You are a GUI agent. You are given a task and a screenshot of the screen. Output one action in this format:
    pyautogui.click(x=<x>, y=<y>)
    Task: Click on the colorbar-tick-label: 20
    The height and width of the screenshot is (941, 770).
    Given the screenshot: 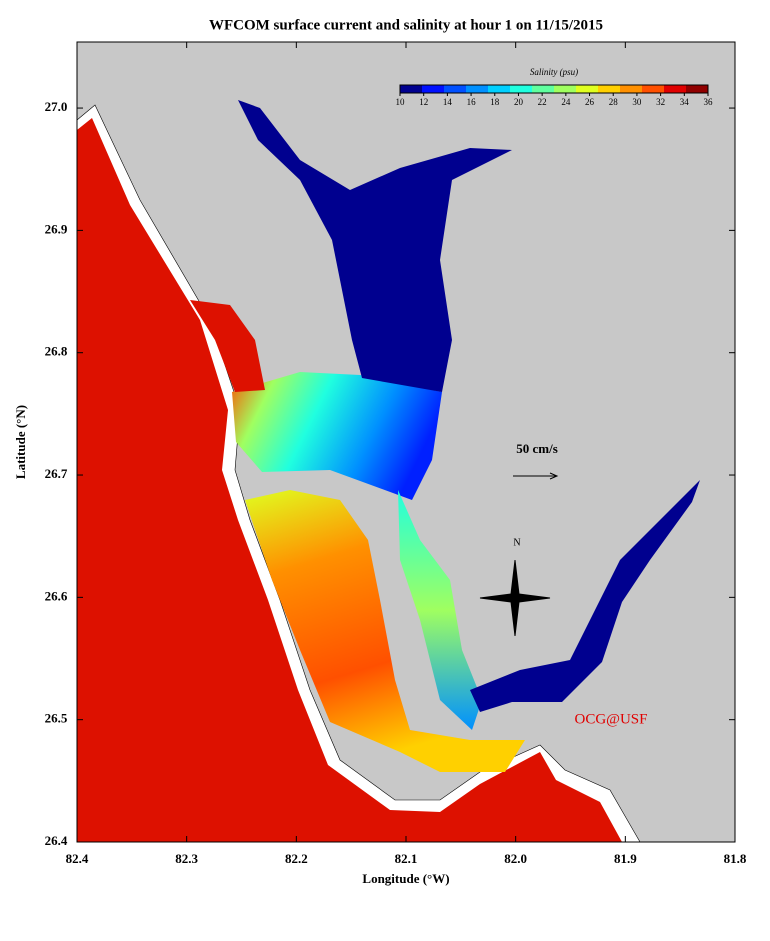 What is the action you would take?
    pyautogui.click(x=519, y=102)
    